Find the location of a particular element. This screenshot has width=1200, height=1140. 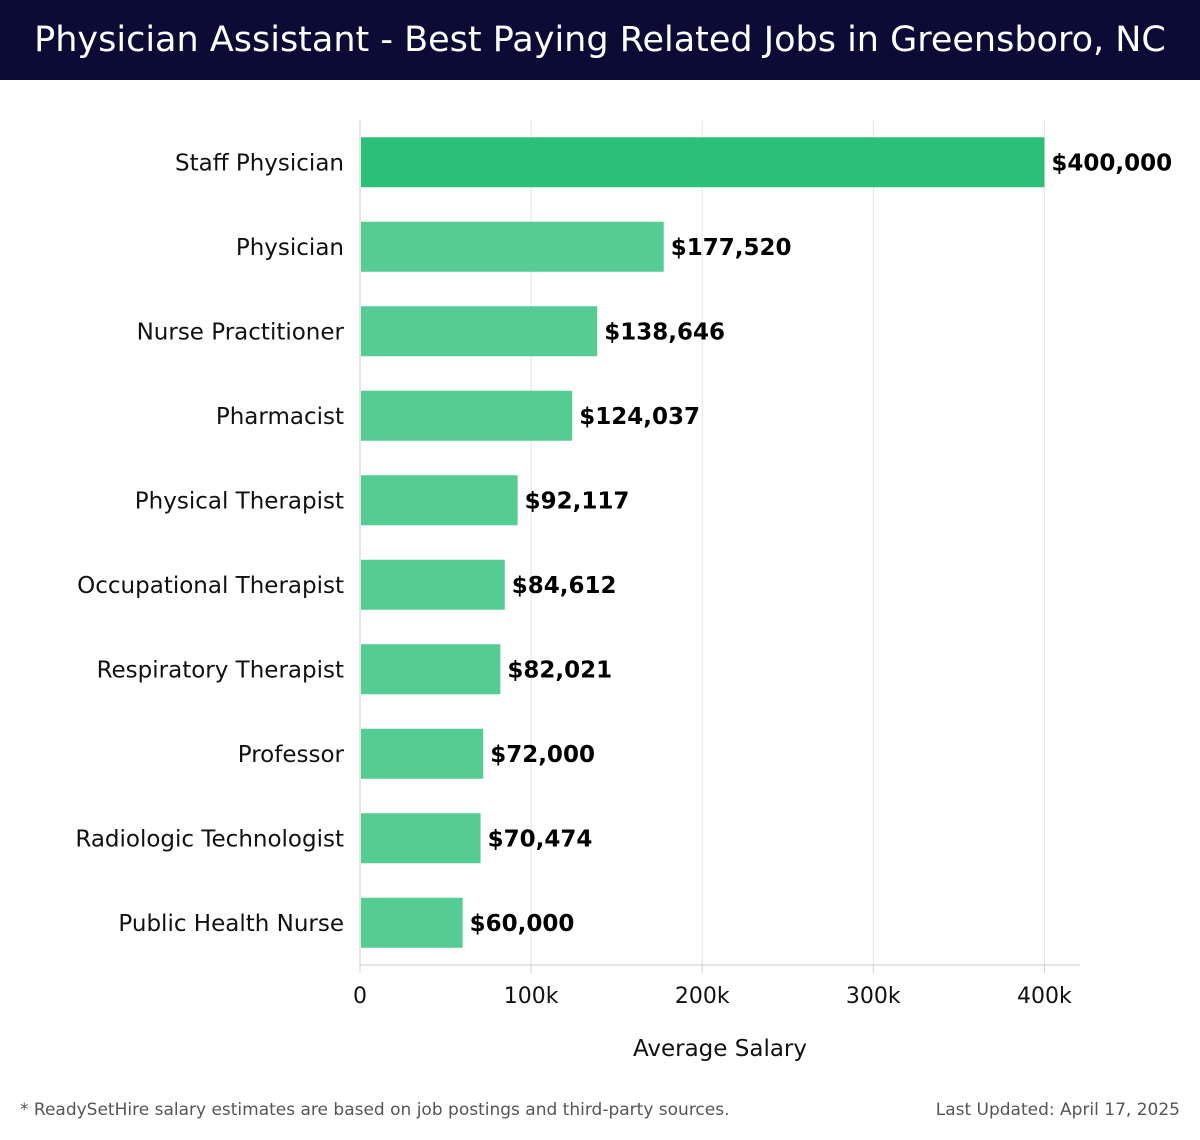

value-label: $60,000 is located at coordinates (522, 924).